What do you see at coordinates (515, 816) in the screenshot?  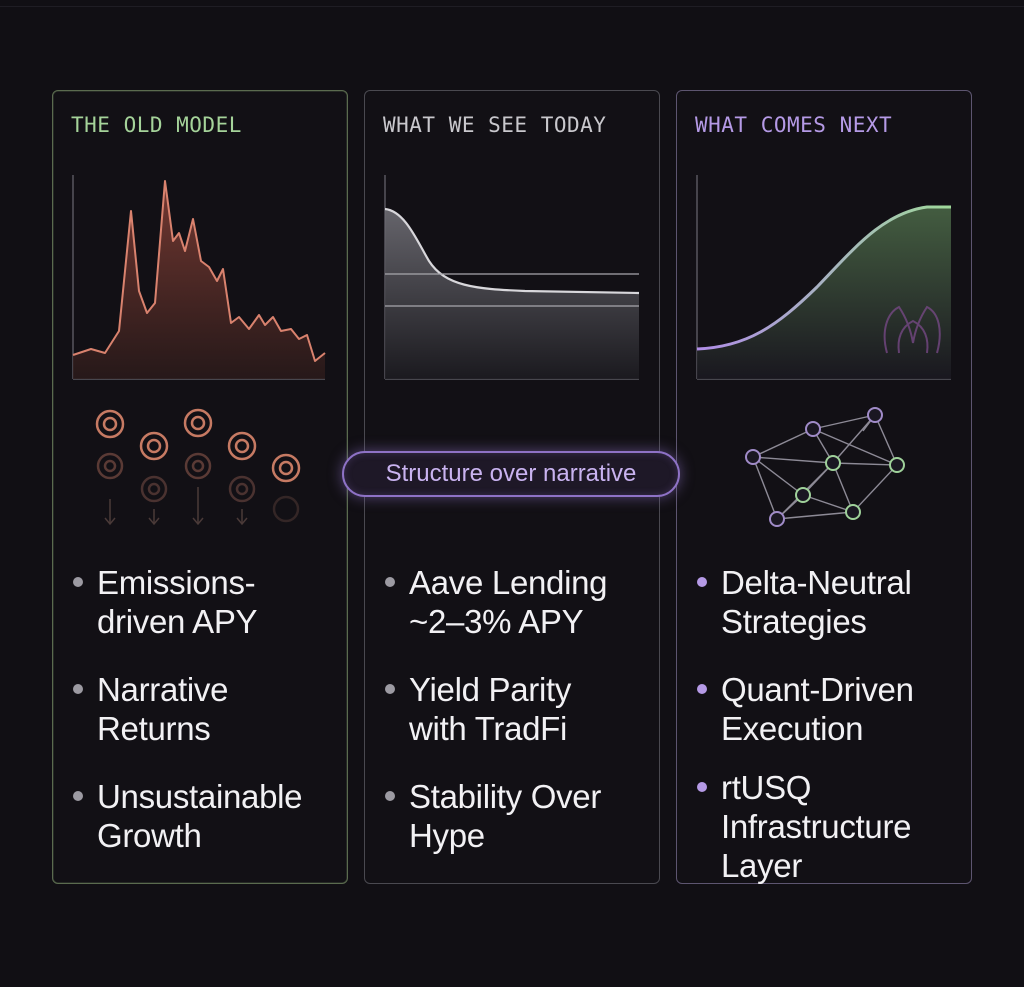 I see `list-item: Stability Over Hype` at bounding box center [515, 816].